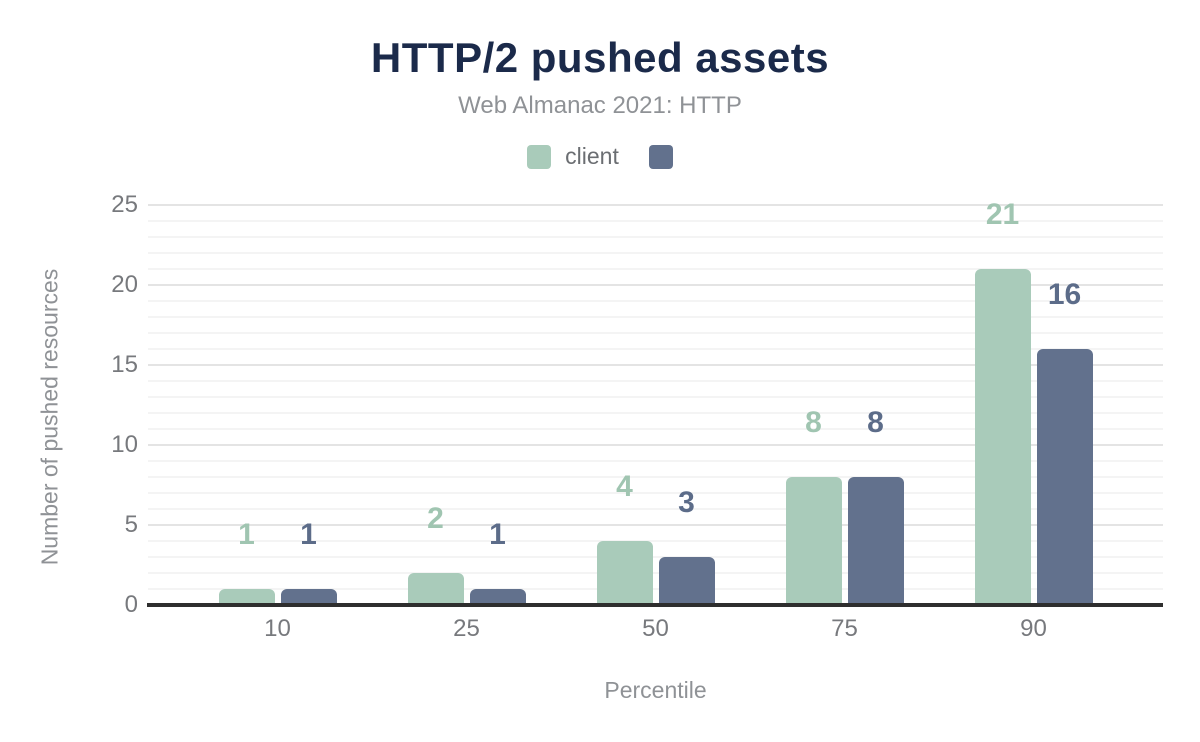 The height and width of the screenshot is (742, 1200). What do you see at coordinates (124, 444) in the screenshot?
I see `y-tick-label: 10` at bounding box center [124, 444].